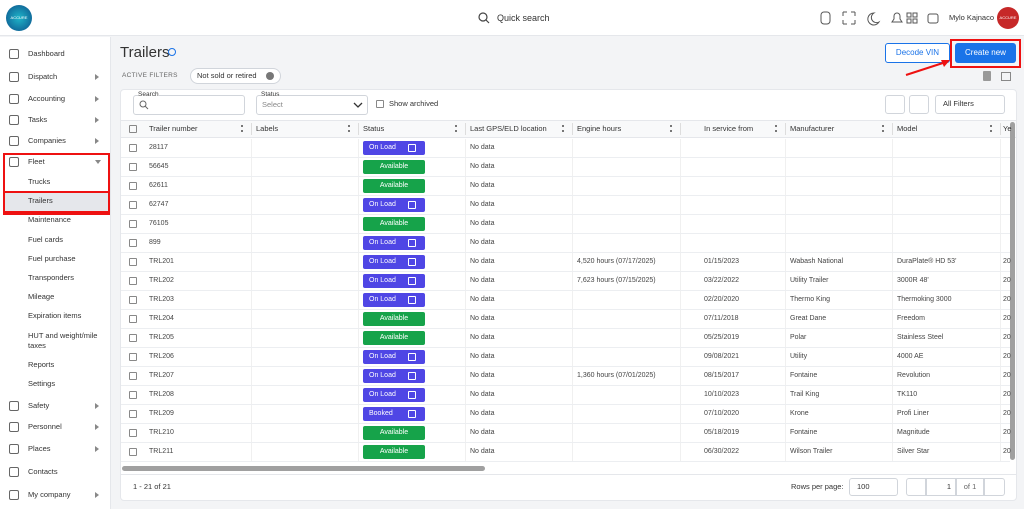 The width and height of the screenshot is (1024, 509). What do you see at coordinates (671, 128) in the screenshot?
I see `column-menu` at bounding box center [671, 128].